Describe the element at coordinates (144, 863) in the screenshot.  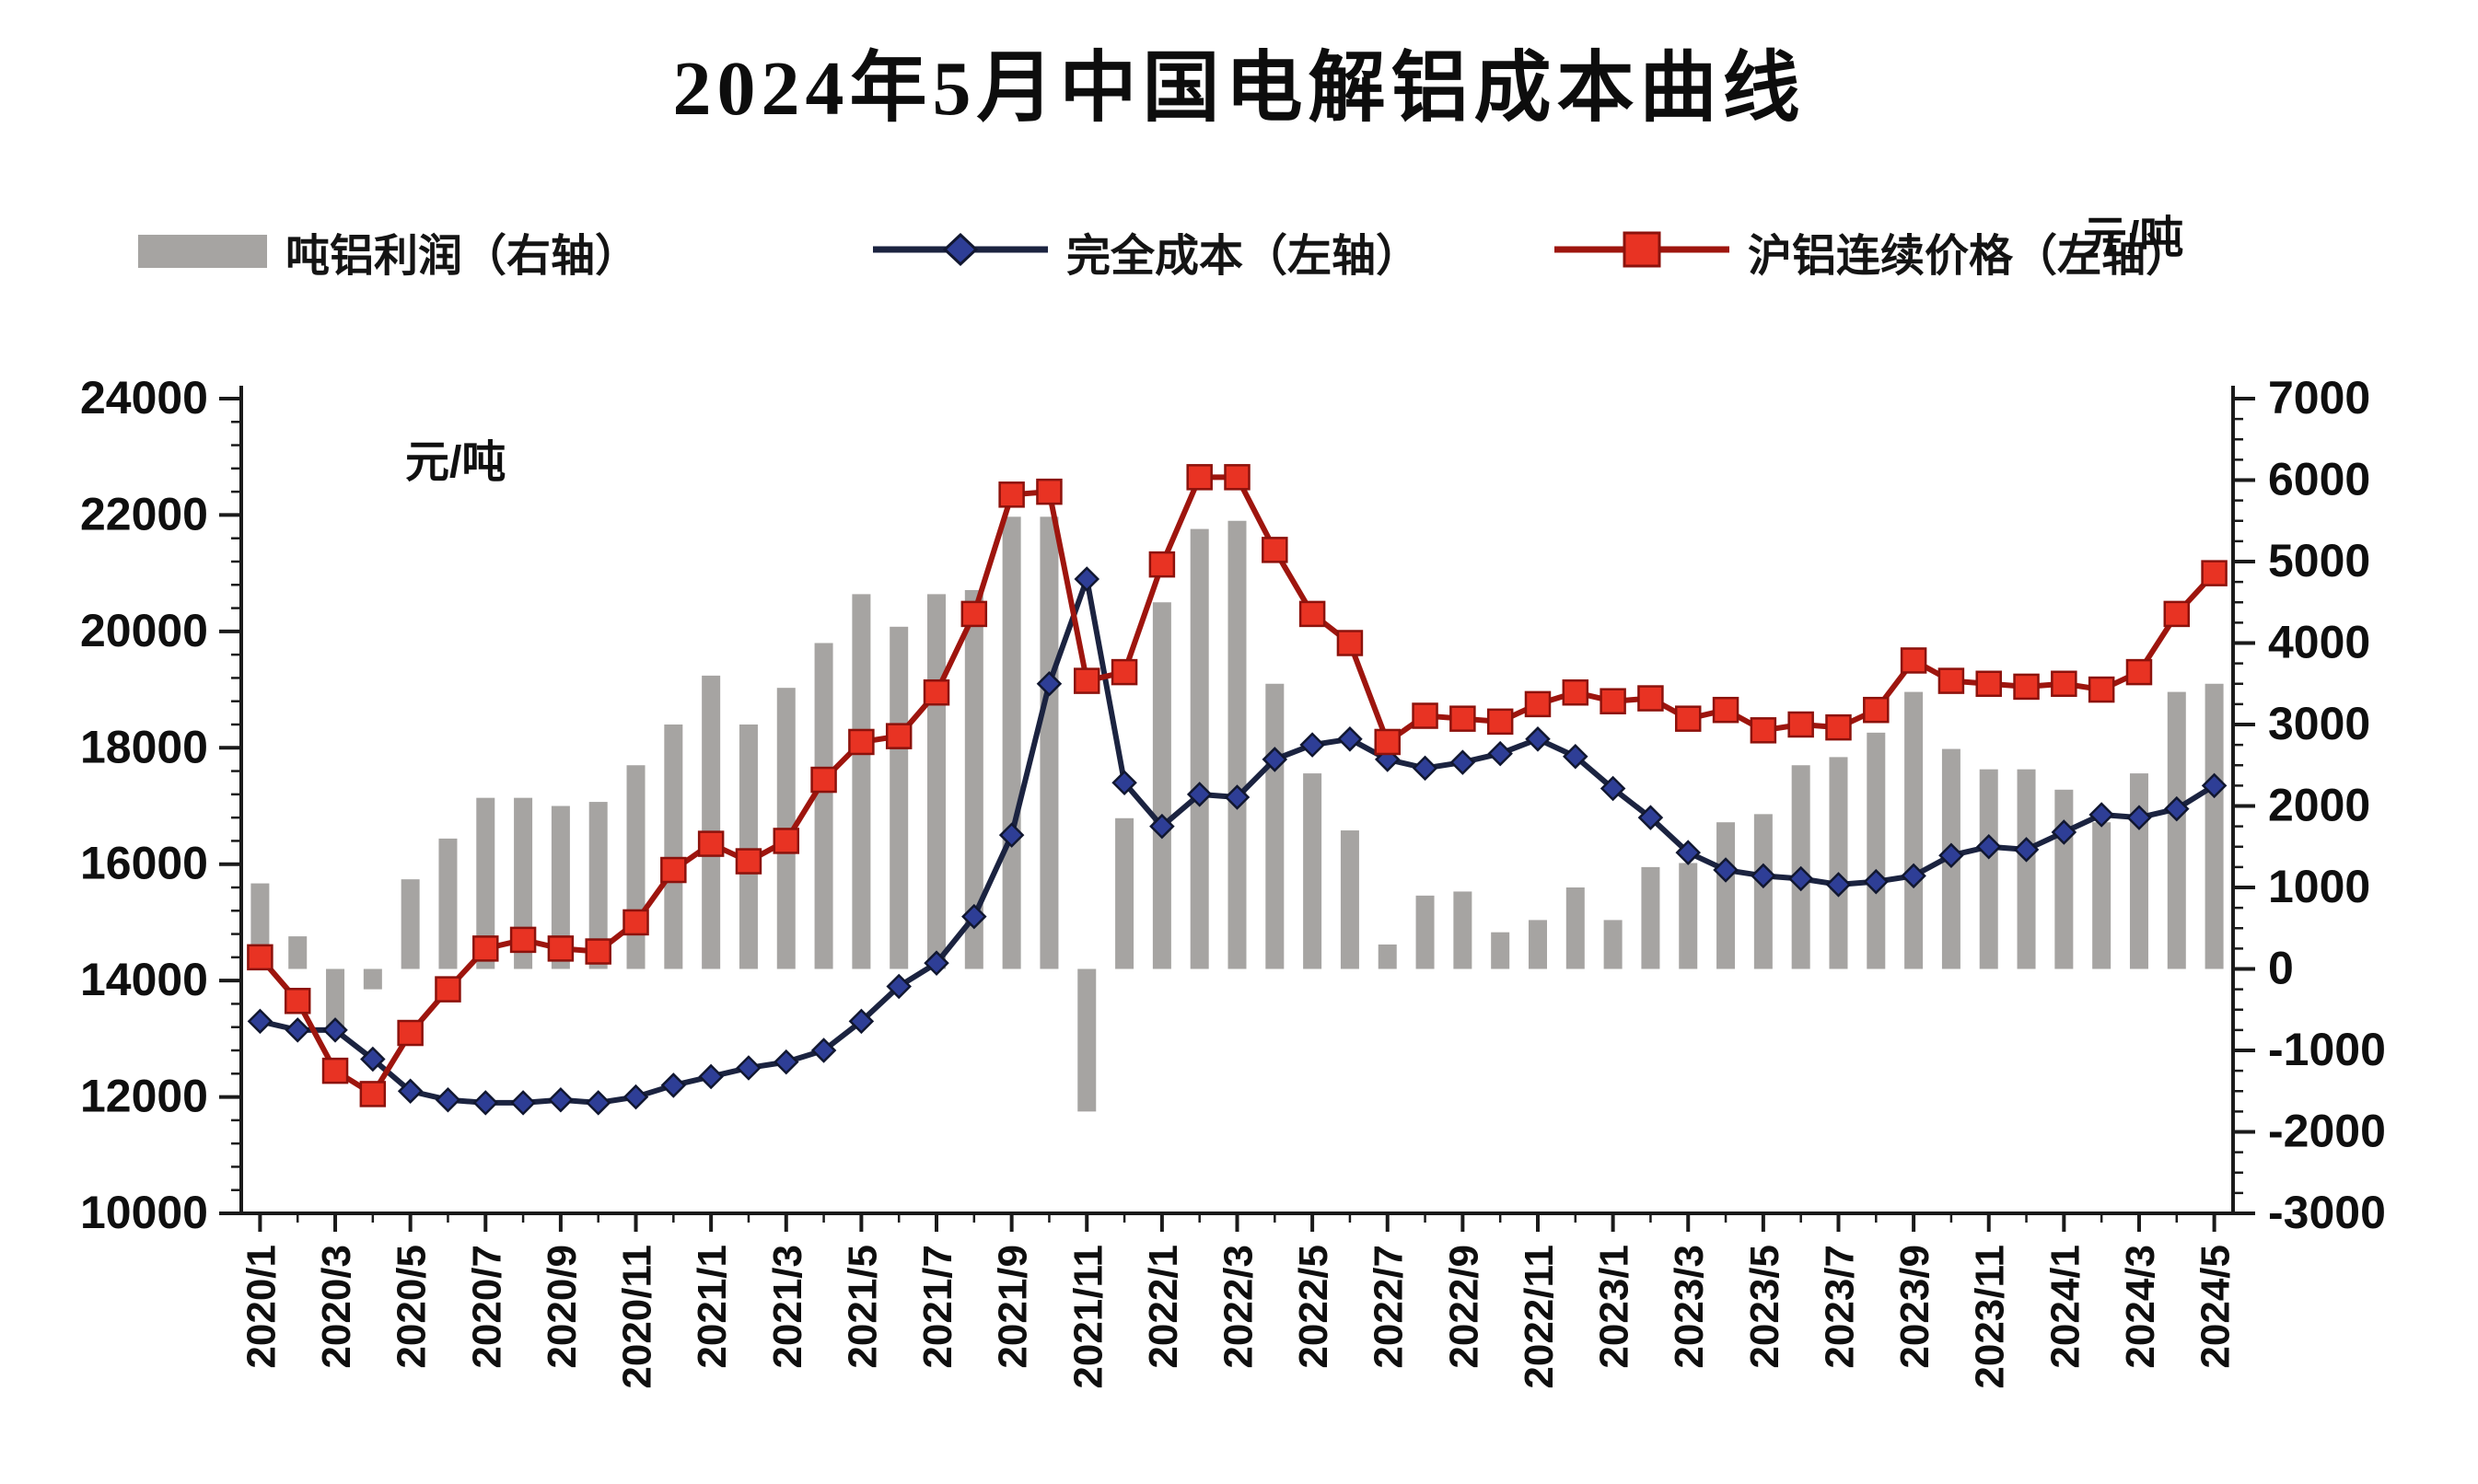
I see `left-axis-tick-label: 16000` at that location.